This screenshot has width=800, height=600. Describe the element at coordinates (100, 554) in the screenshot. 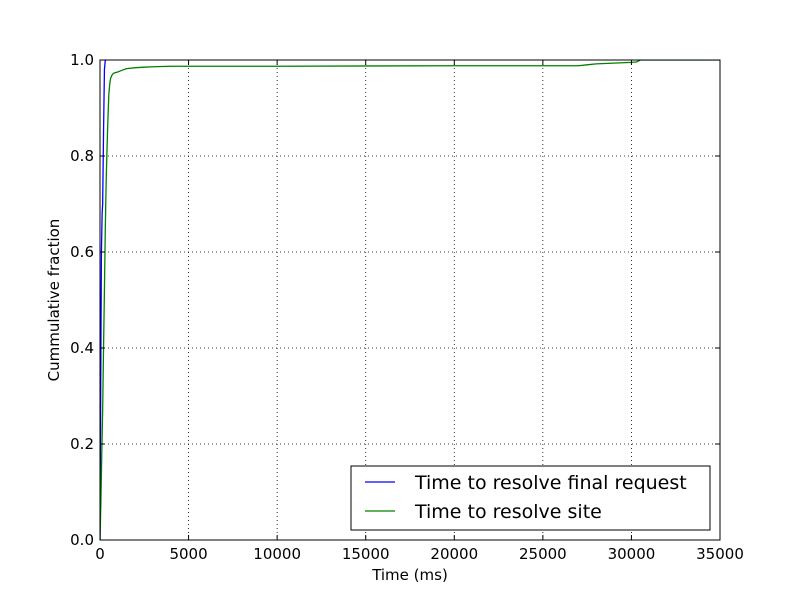

I see `x-tick-label: 0` at that location.